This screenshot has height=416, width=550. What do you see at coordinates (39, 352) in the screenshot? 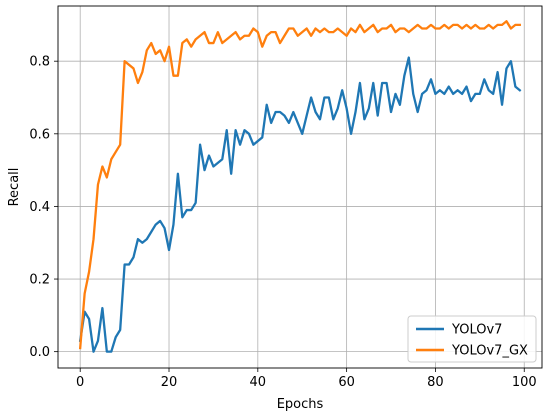
I see `y-tick-label: 0.0` at bounding box center [39, 352].